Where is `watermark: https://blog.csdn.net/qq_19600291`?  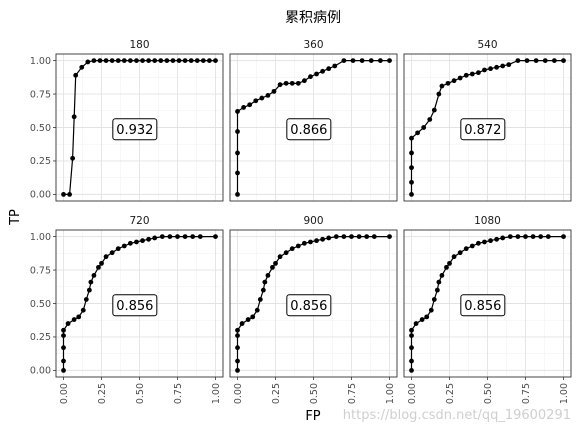
watermark: https://blog.csdn.net/qq_19600291 is located at coordinates (457, 415).